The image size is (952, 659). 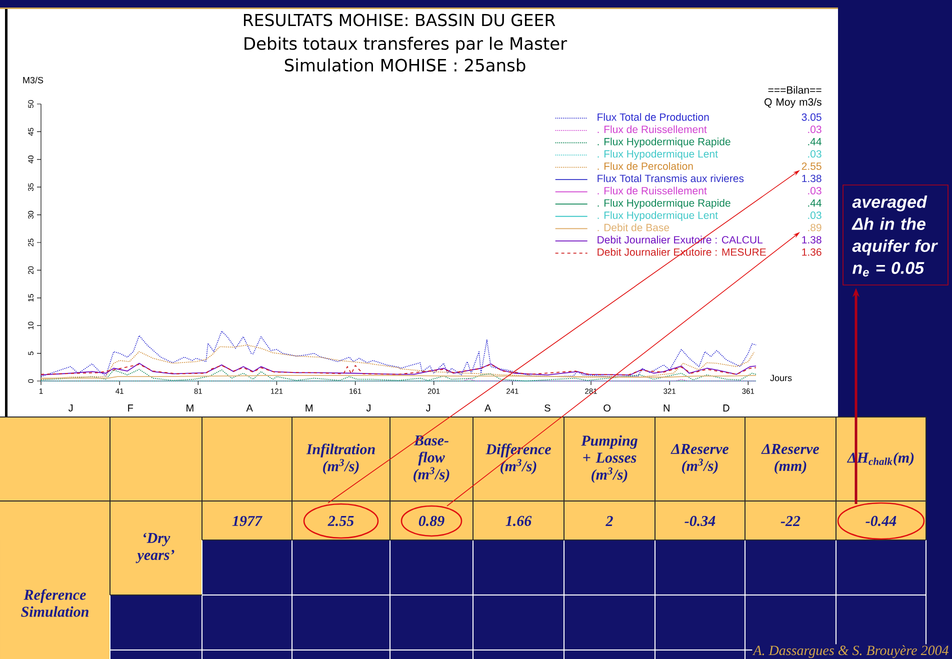 What do you see at coordinates (653, 117) in the screenshot?
I see `legend-label: Flux Total de Production` at bounding box center [653, 117].